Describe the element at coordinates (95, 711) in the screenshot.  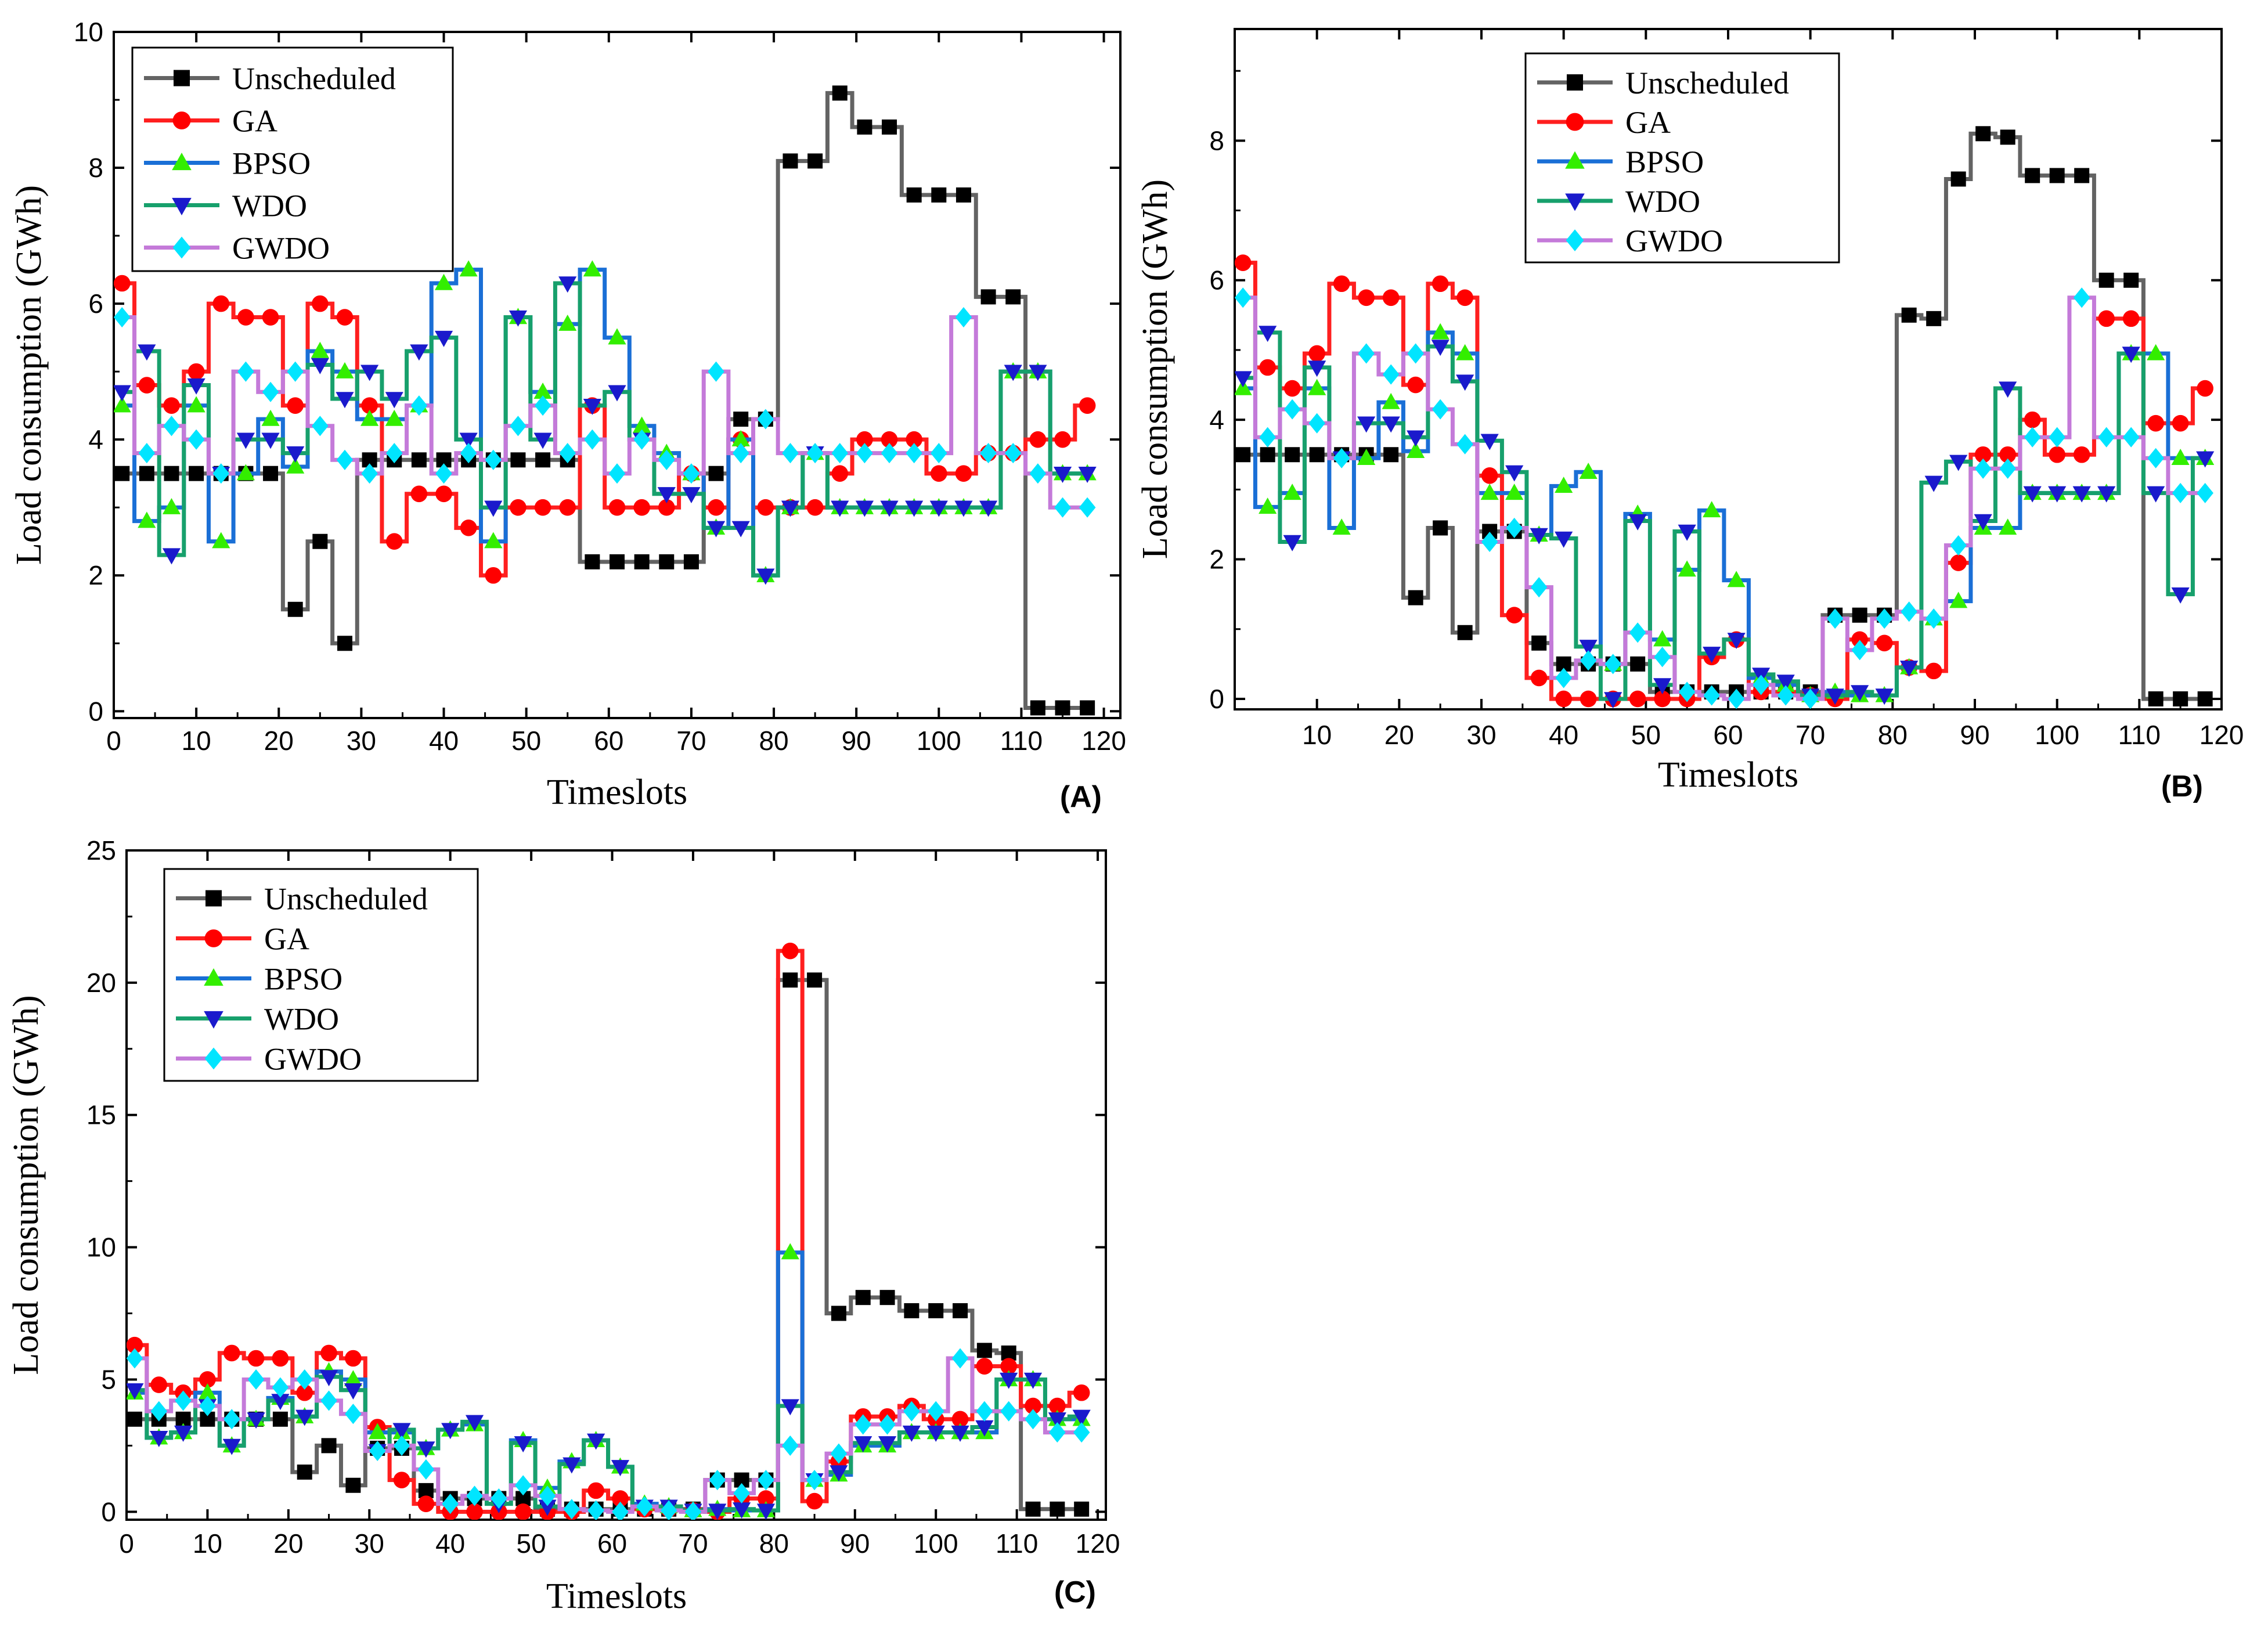
I see `y-tick-label: 0` at that location.